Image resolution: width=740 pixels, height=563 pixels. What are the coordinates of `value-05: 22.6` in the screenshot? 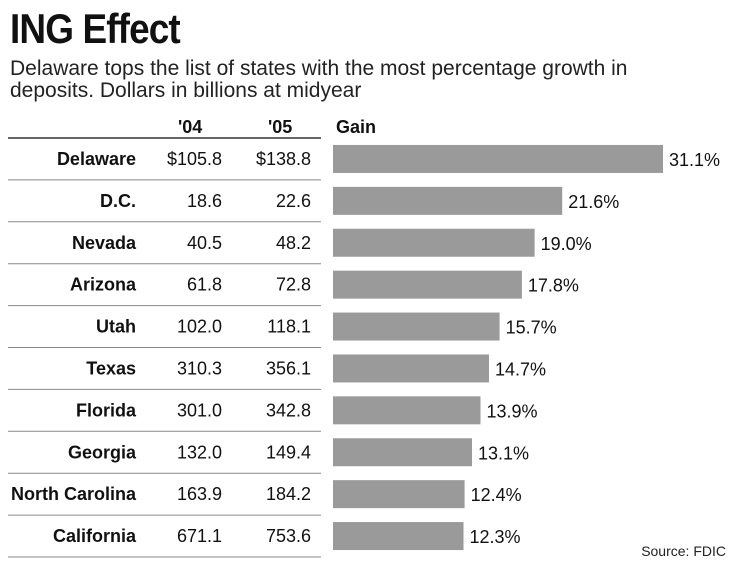 It's located at (293, 201).